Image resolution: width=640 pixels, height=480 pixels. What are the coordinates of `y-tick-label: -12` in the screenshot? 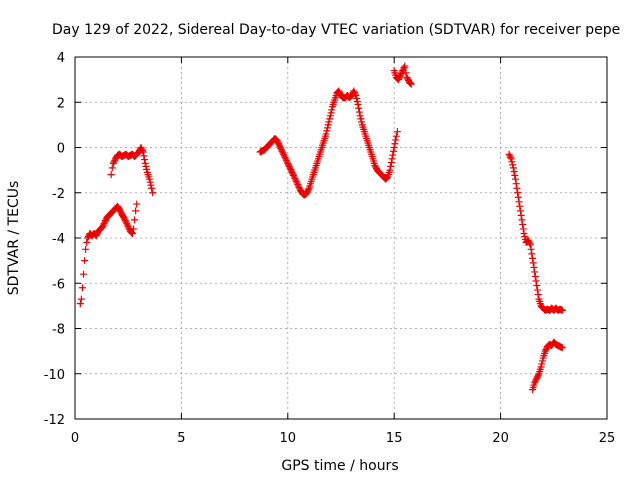 It's located at (54, 420).